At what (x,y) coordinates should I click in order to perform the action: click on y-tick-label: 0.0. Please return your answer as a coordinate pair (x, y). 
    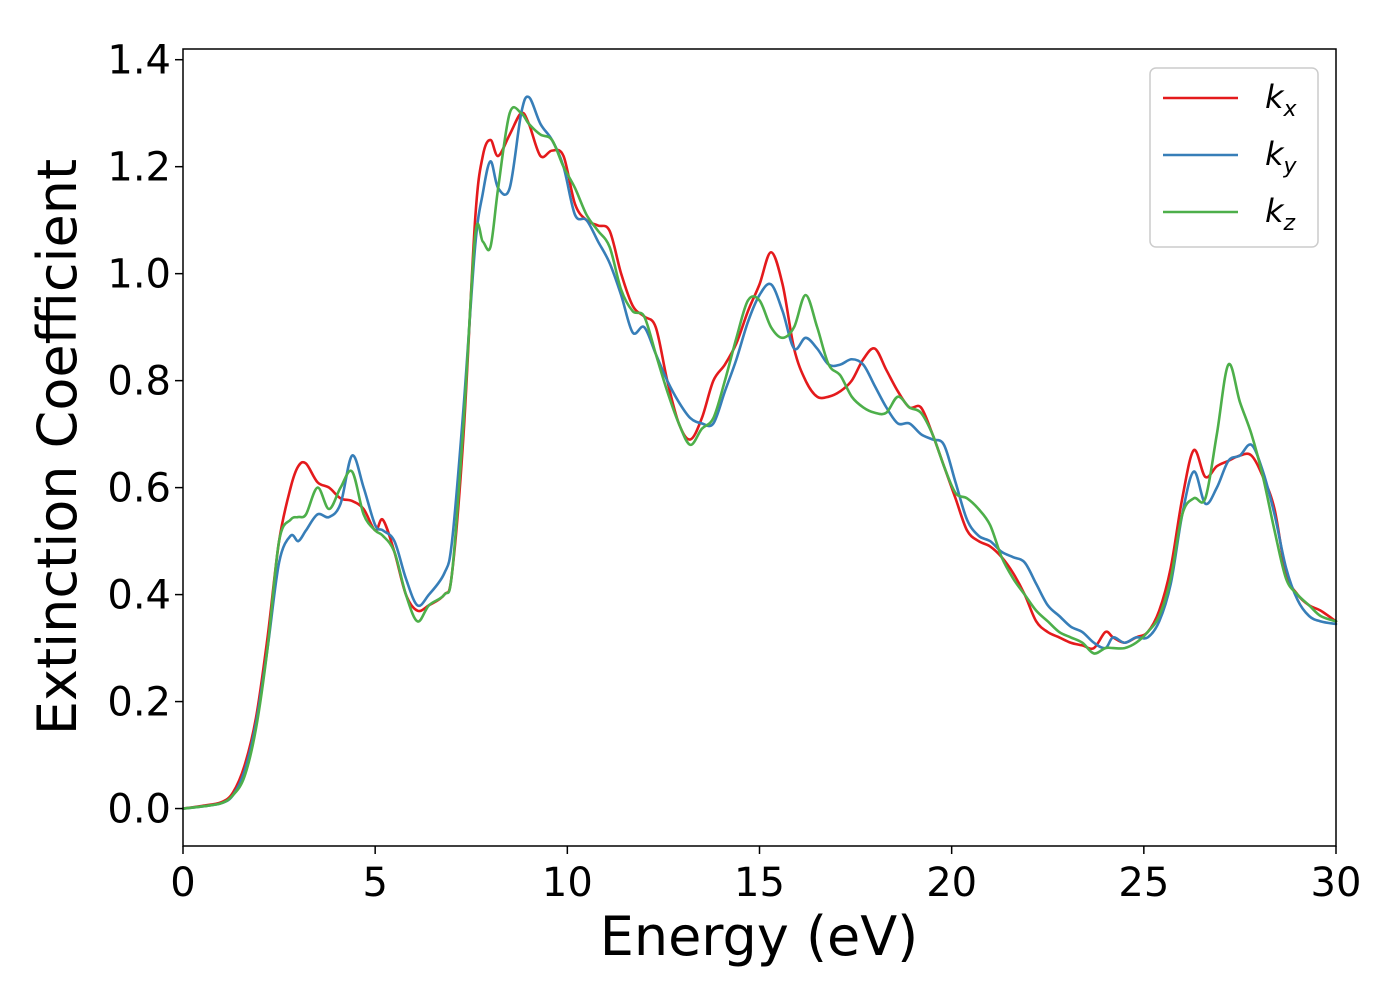
    Looking at the image, I should click on (139, 810).